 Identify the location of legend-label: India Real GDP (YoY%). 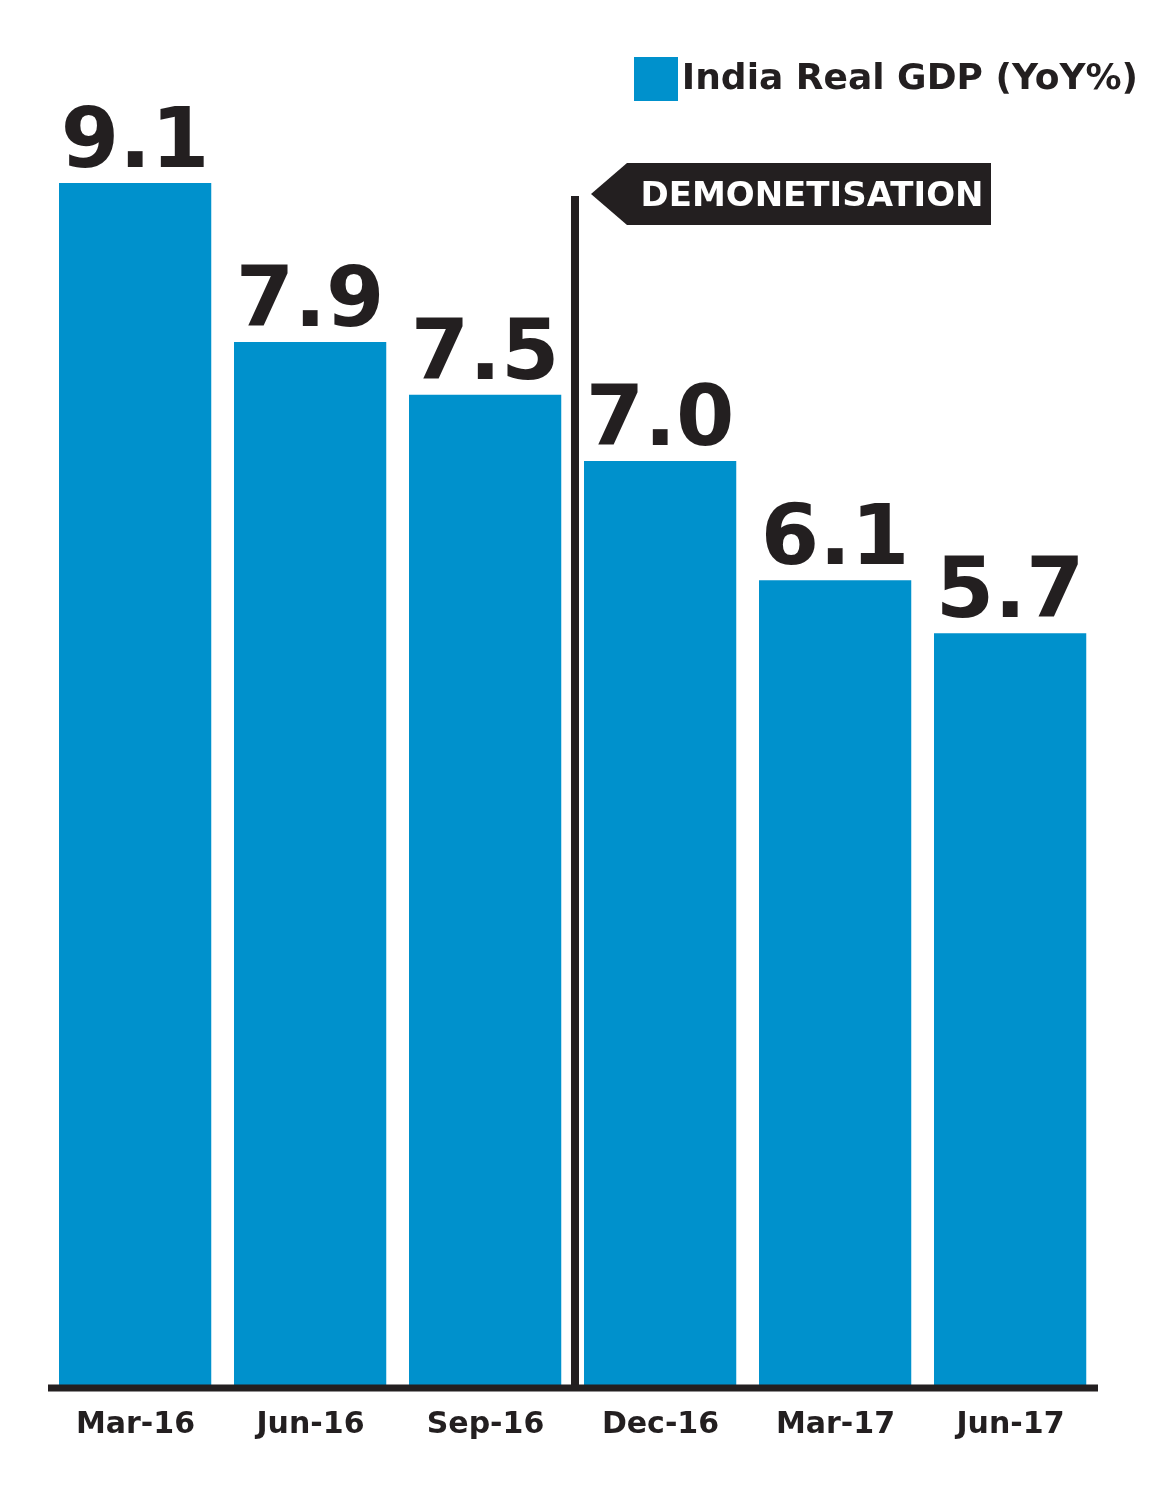
(909, 76).